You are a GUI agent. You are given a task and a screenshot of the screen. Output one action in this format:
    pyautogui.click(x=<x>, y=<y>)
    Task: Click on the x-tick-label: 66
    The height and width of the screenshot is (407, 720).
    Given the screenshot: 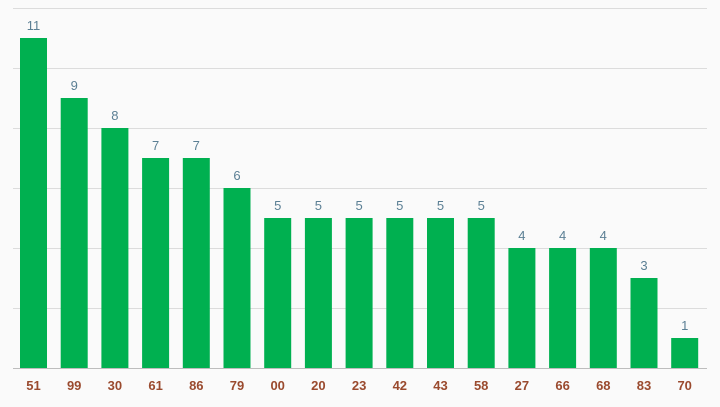 What is the action you would take?
    pyautogui.click(x=562, y=385)
    